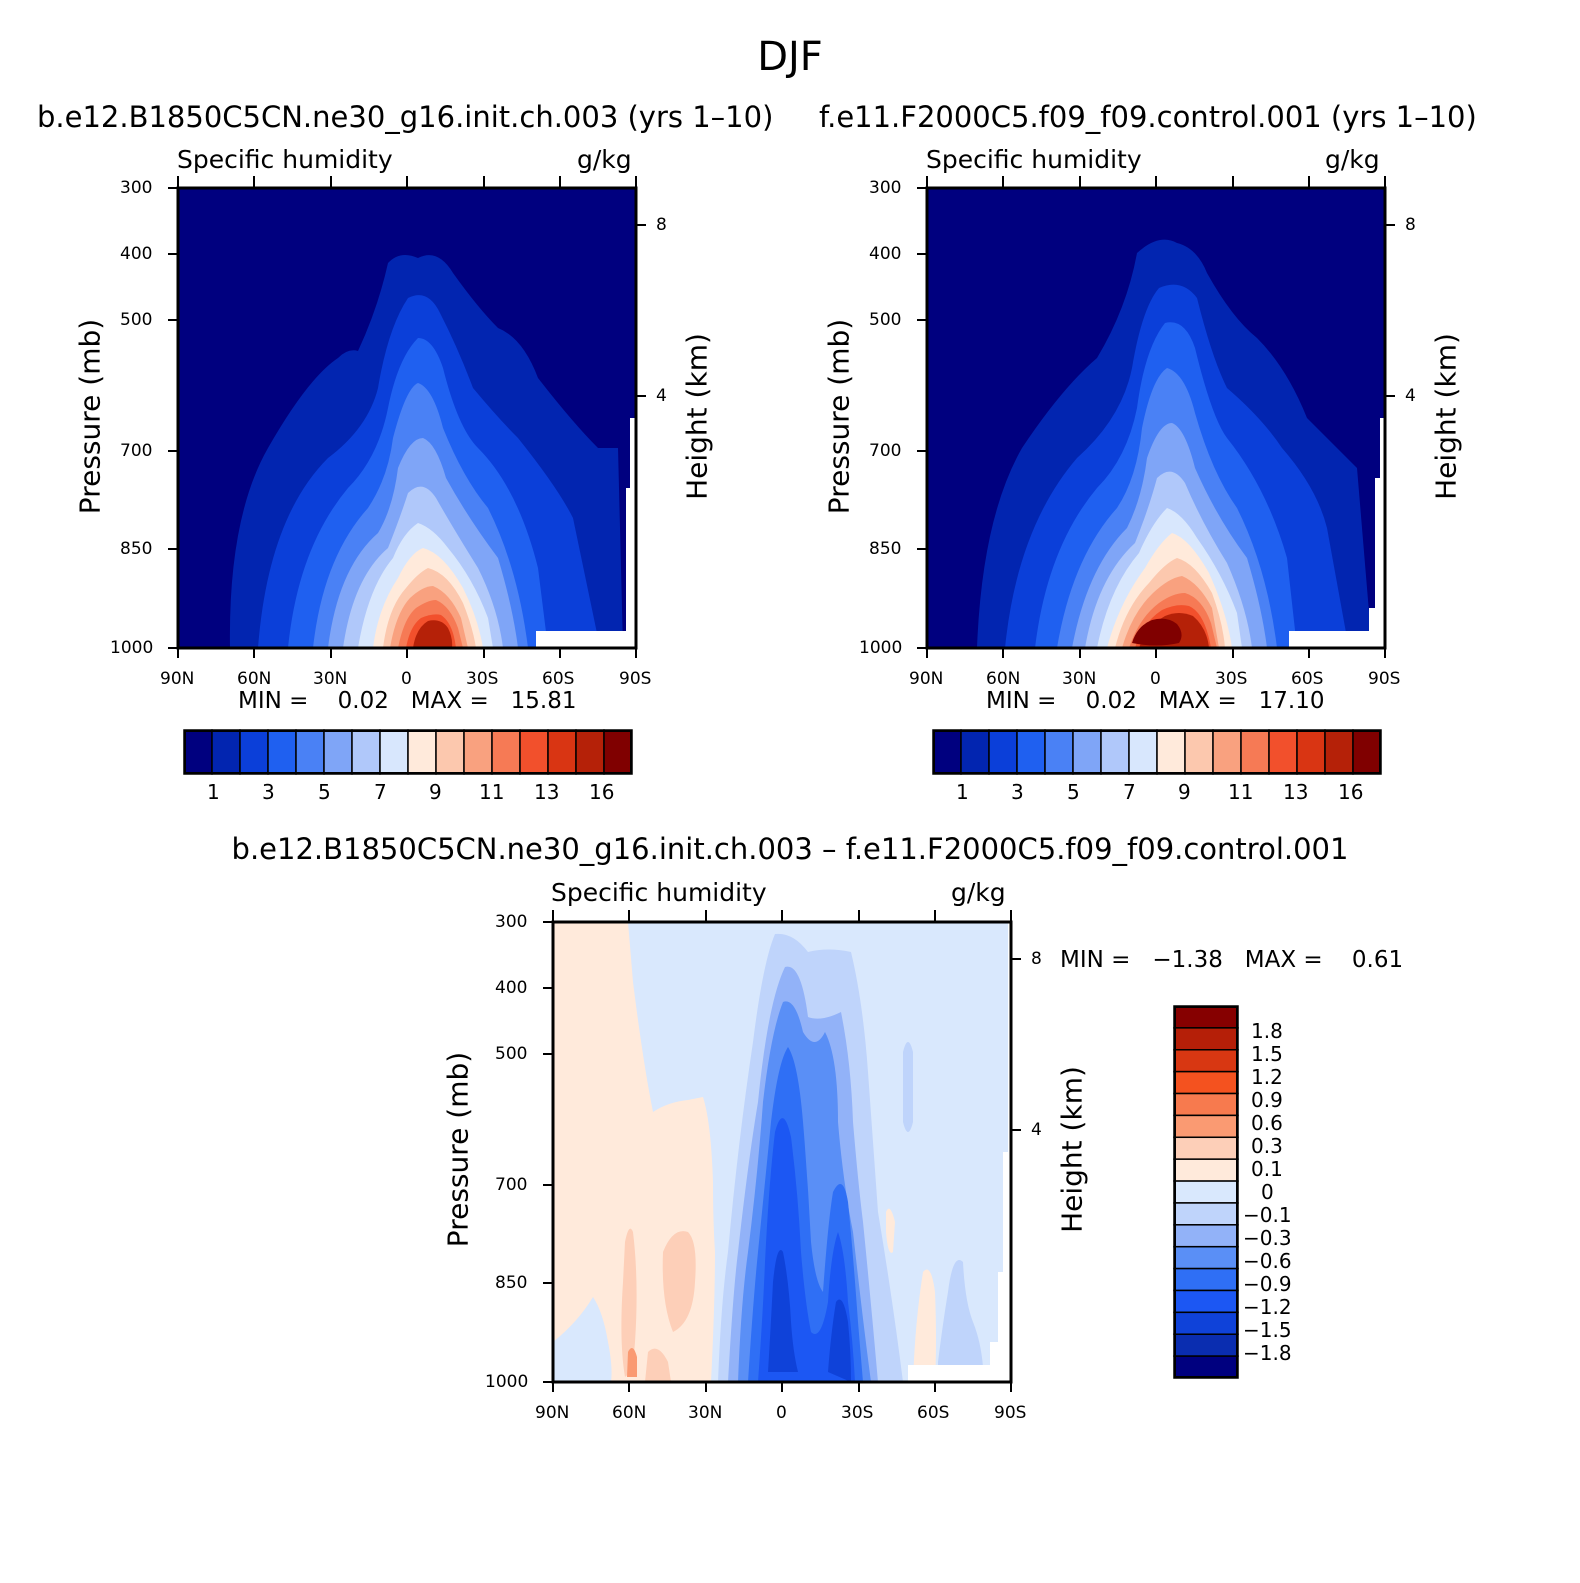 The image size is (1580, 1583). I want to click on right-cb-label-9: 9, so click(1184, 792).